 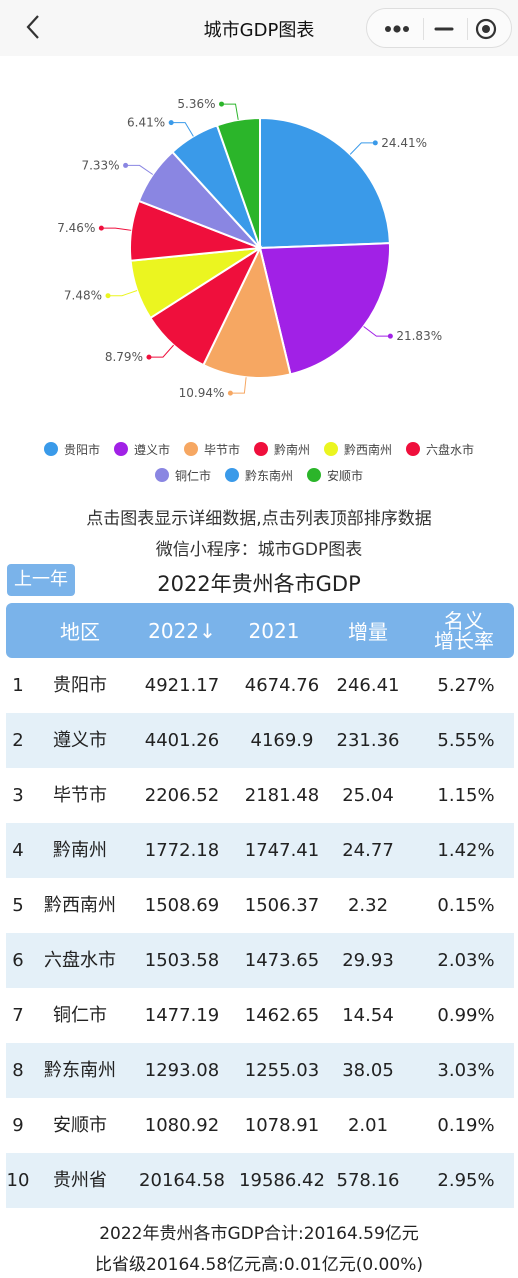 I want to click on table-row: 10 贵州省 20164.58 19586.42 578.16 2.95%, so click(x=260, y=1180).